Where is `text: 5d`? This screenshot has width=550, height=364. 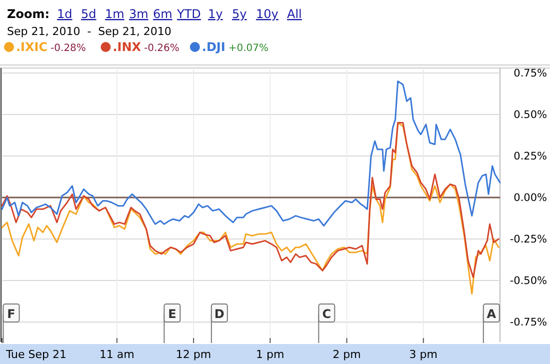
text: 5d is located at coordinates (88, 14).